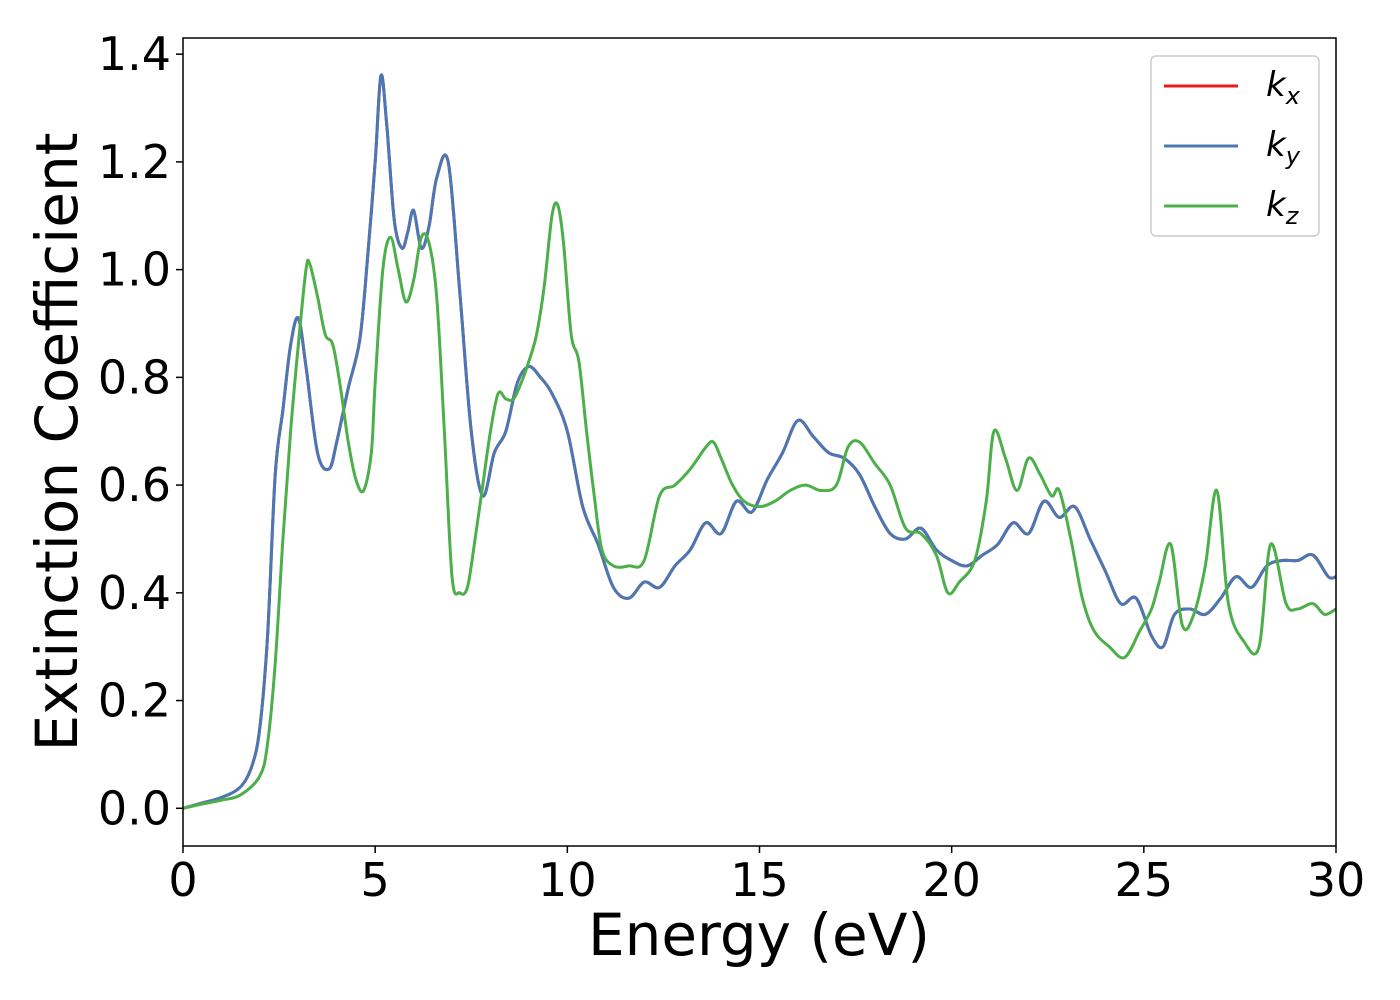 This screenshot has width=1400, height=1000. Describe the element at coordinates (759, 880) in the screenshot. I see `x-tick-label: 15` at that location.